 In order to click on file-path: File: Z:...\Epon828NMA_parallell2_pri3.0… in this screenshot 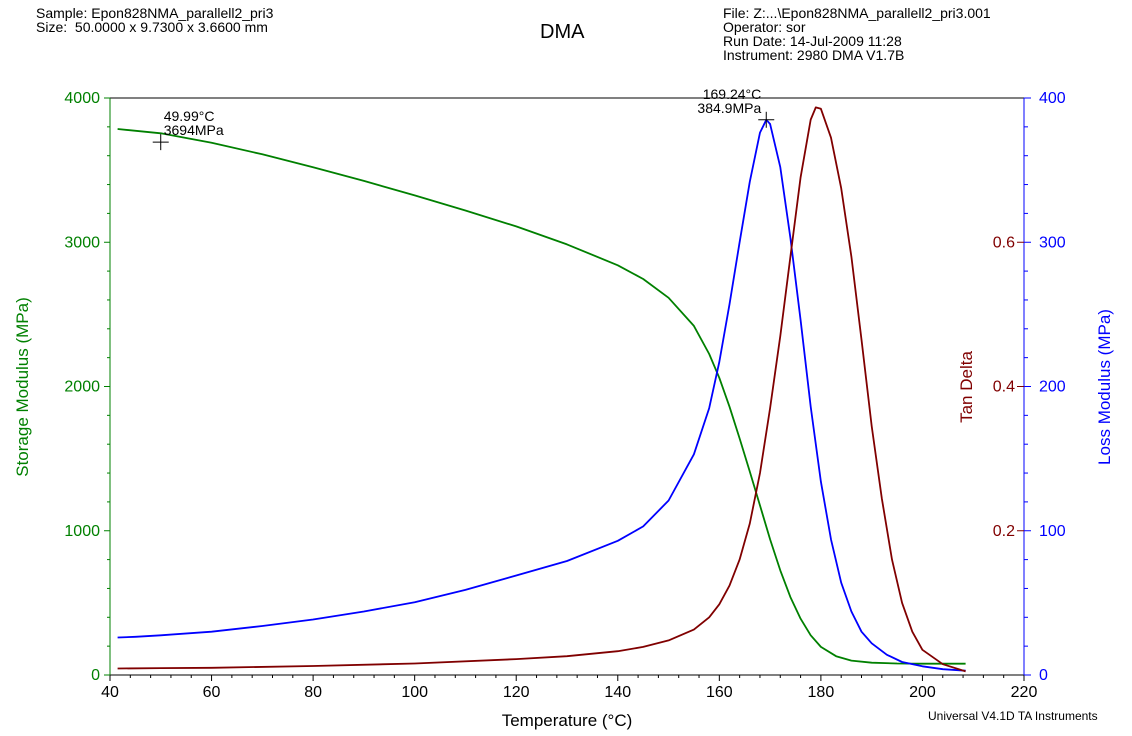, I will do `click(857, 13)`.